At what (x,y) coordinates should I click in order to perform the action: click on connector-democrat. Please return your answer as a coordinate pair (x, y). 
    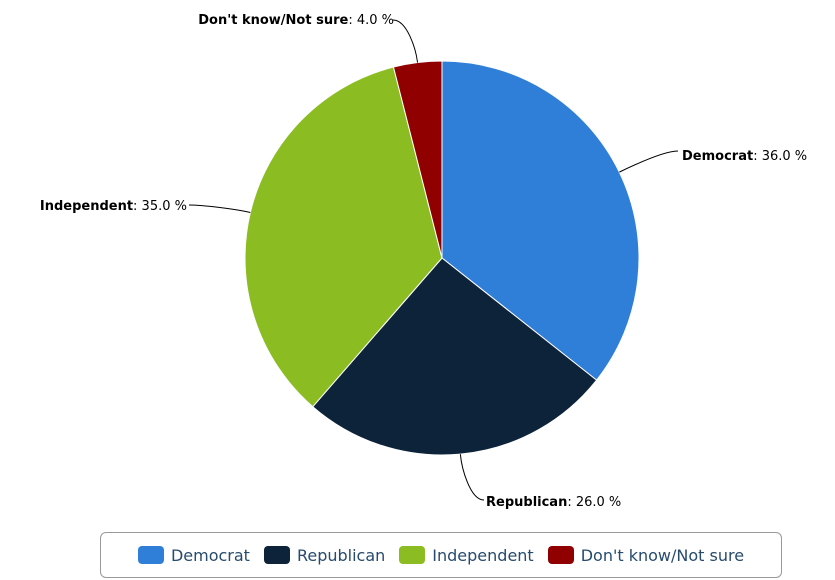
    Looking at the image, I should click on (649, 161).